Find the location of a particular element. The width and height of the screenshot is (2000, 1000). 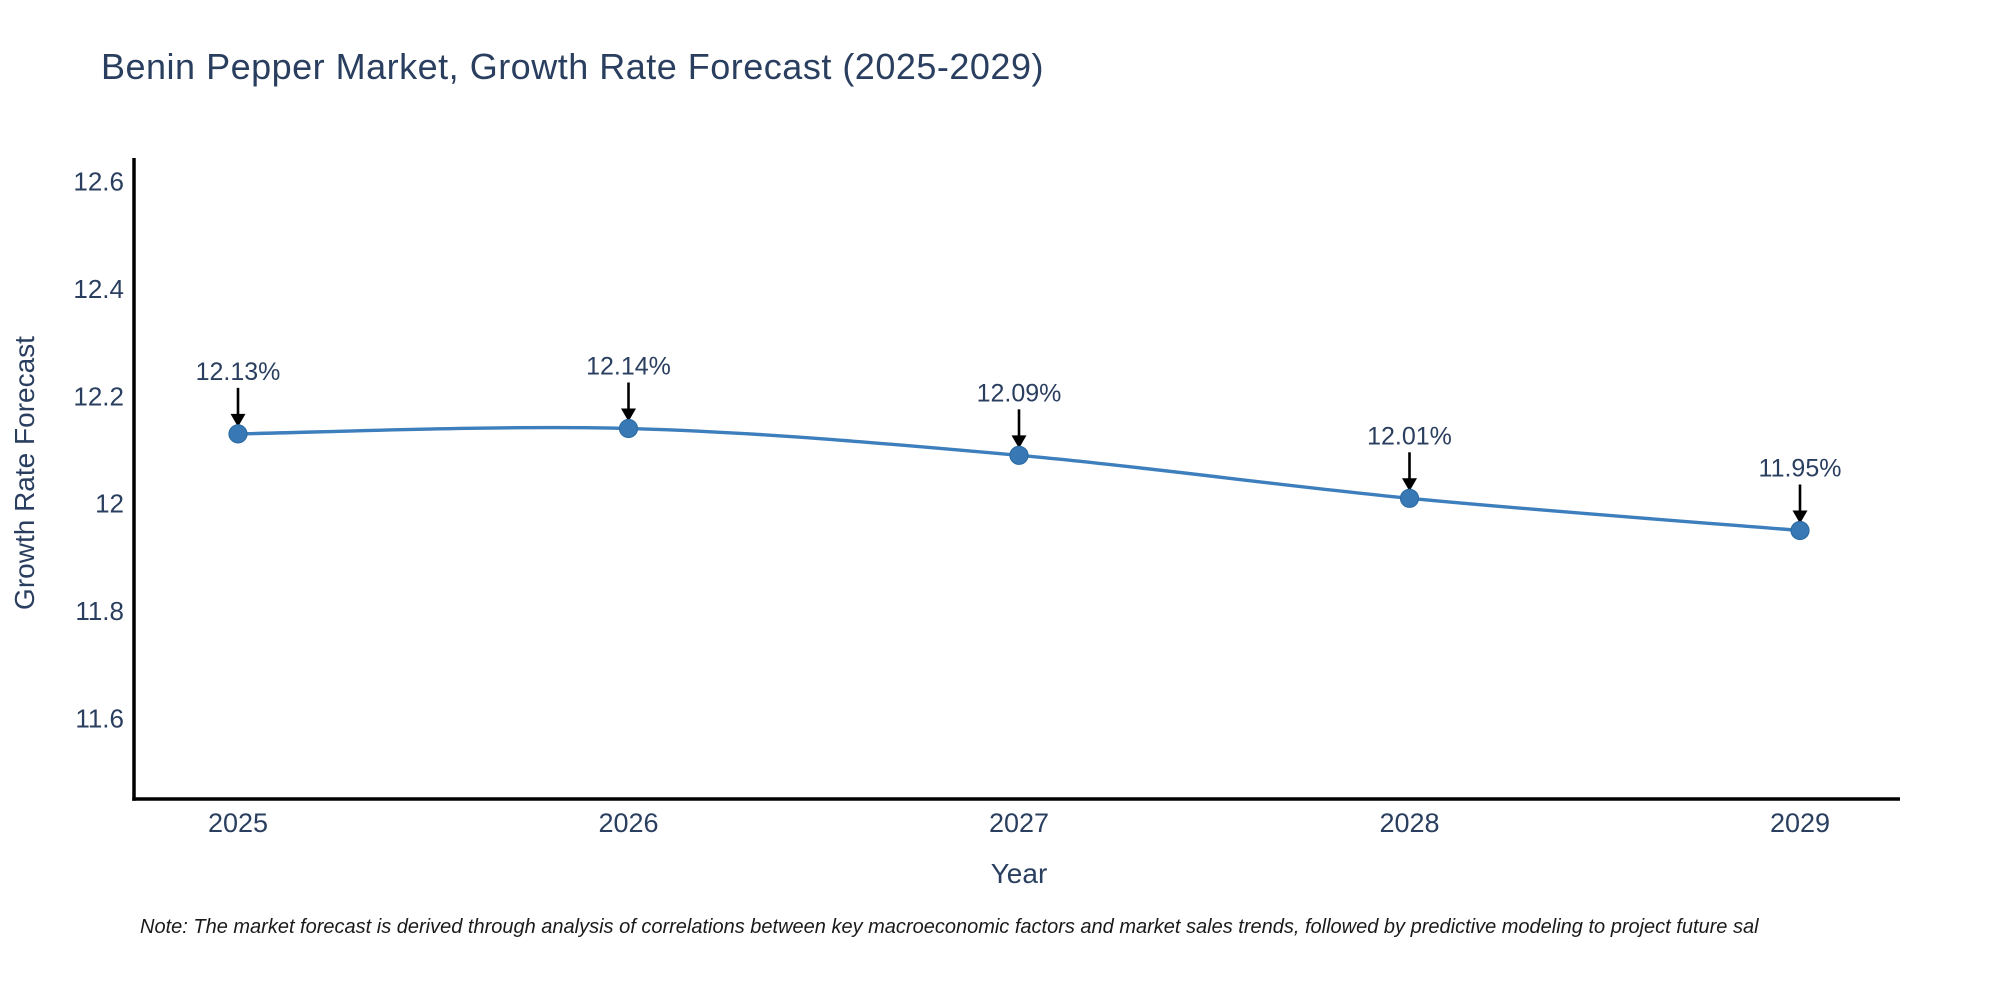

y-tick-label: 12.4 is located at coordinates (98, 289).